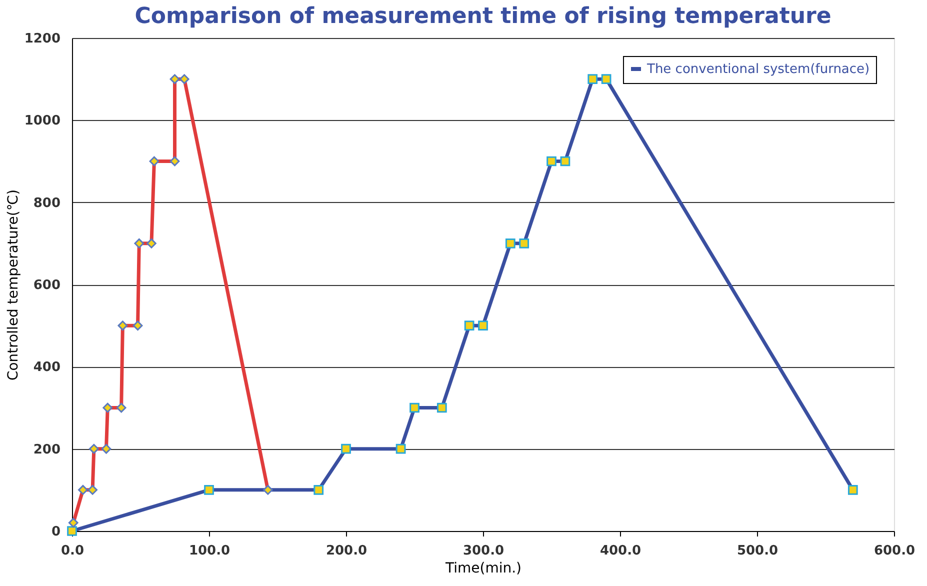 The height and width of the screenshot is (586, 927). Describe the element at coordinates (209, 551) in the screenshot. I see `x-tick-label: 100.0` at that location.